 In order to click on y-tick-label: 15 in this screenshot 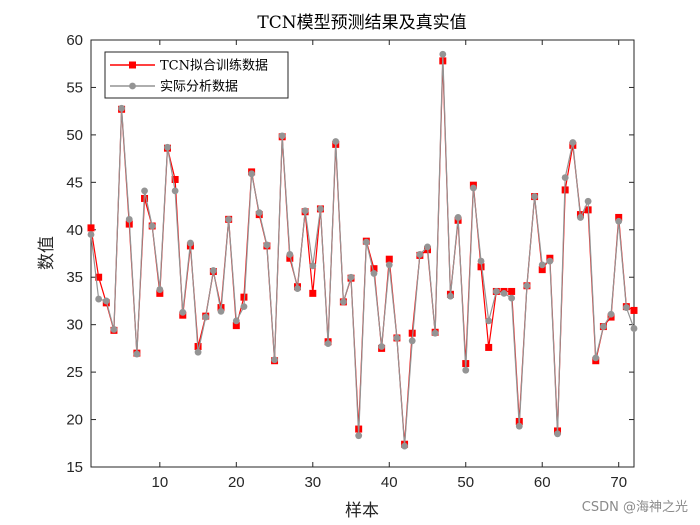, I will do `click(74, 467)`.